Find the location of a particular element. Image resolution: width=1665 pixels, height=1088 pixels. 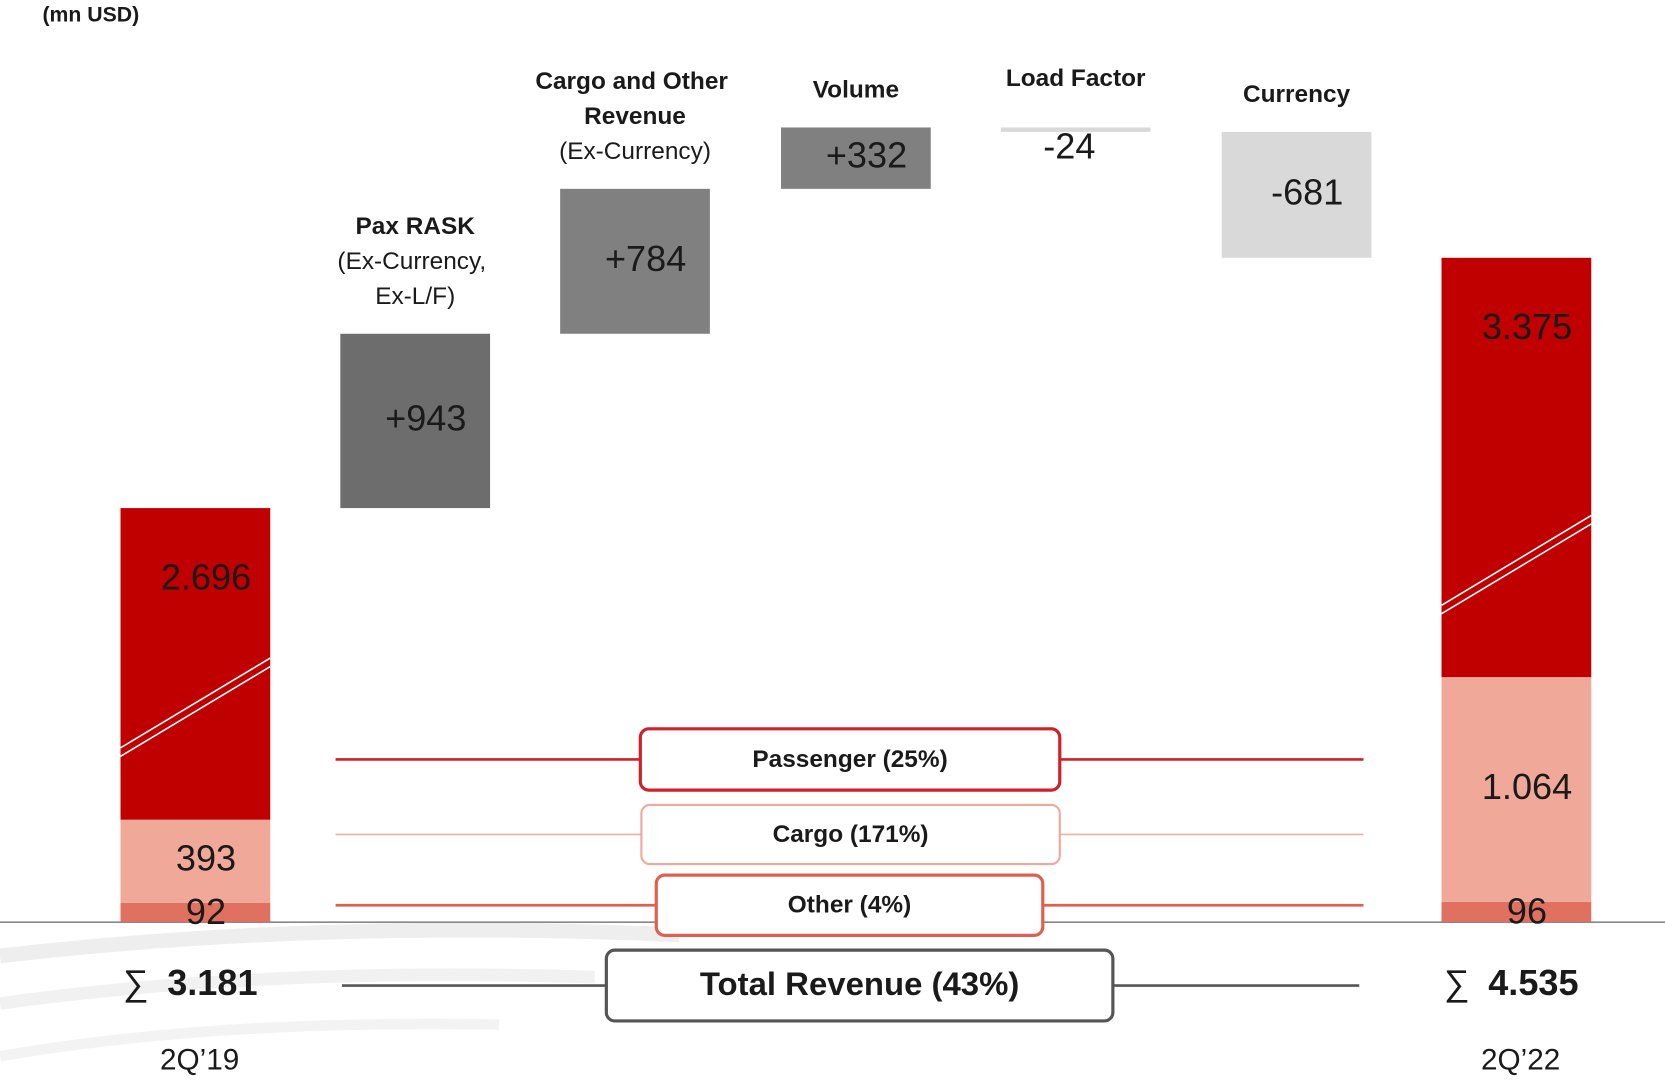

delta-label: -681 is located at coordinates (1307, 191).